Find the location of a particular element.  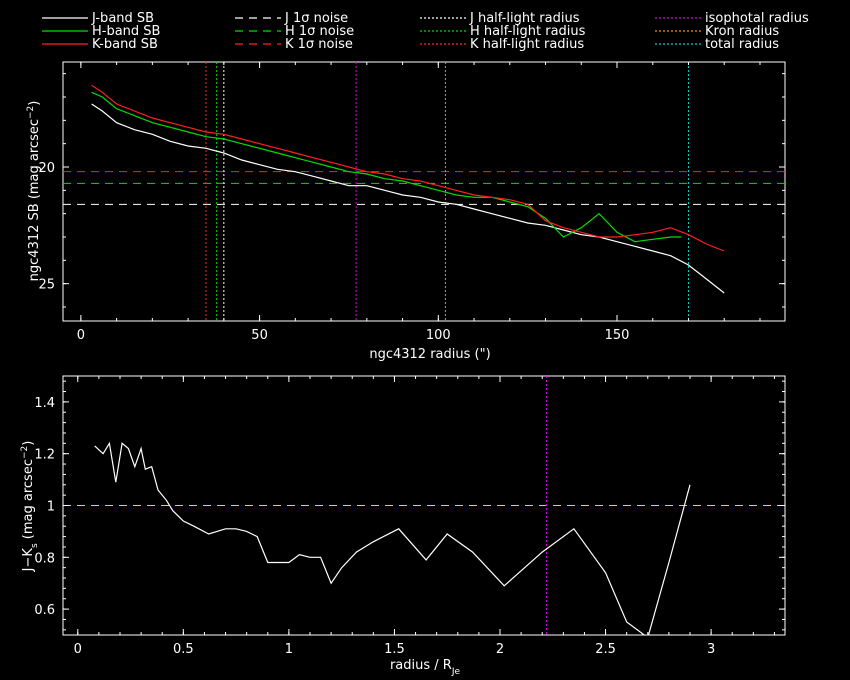

legend-label-h-band-sb: H-band SB is located at coordinates (126, 31).